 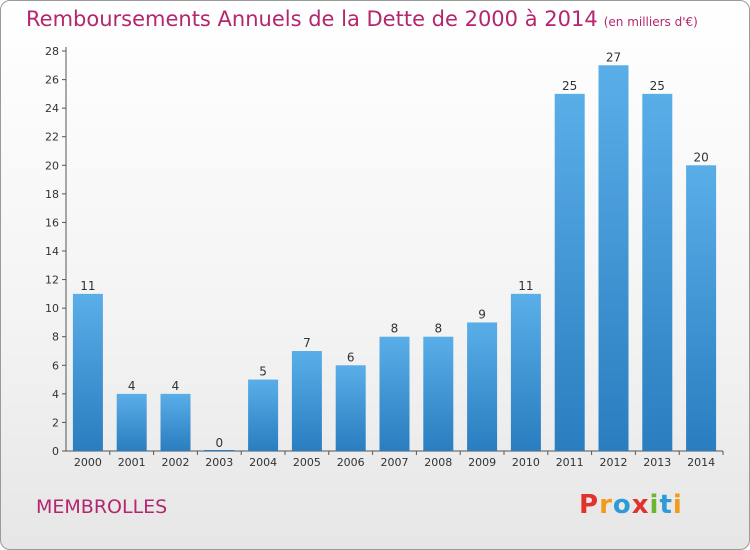 What do you see at coordinates (525, 286) in the screenshot?
I see `data-label-2010: 11` at bounding box center [525, 286].